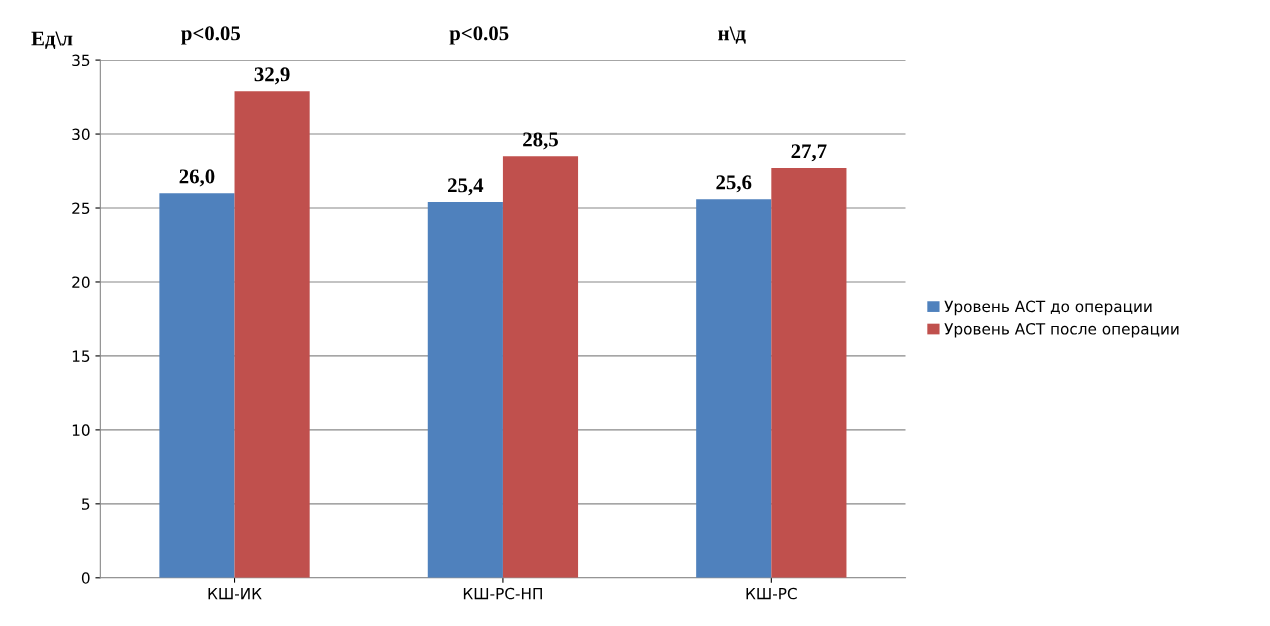  I want to click on y-tick-label: 20, so click(81, 282).